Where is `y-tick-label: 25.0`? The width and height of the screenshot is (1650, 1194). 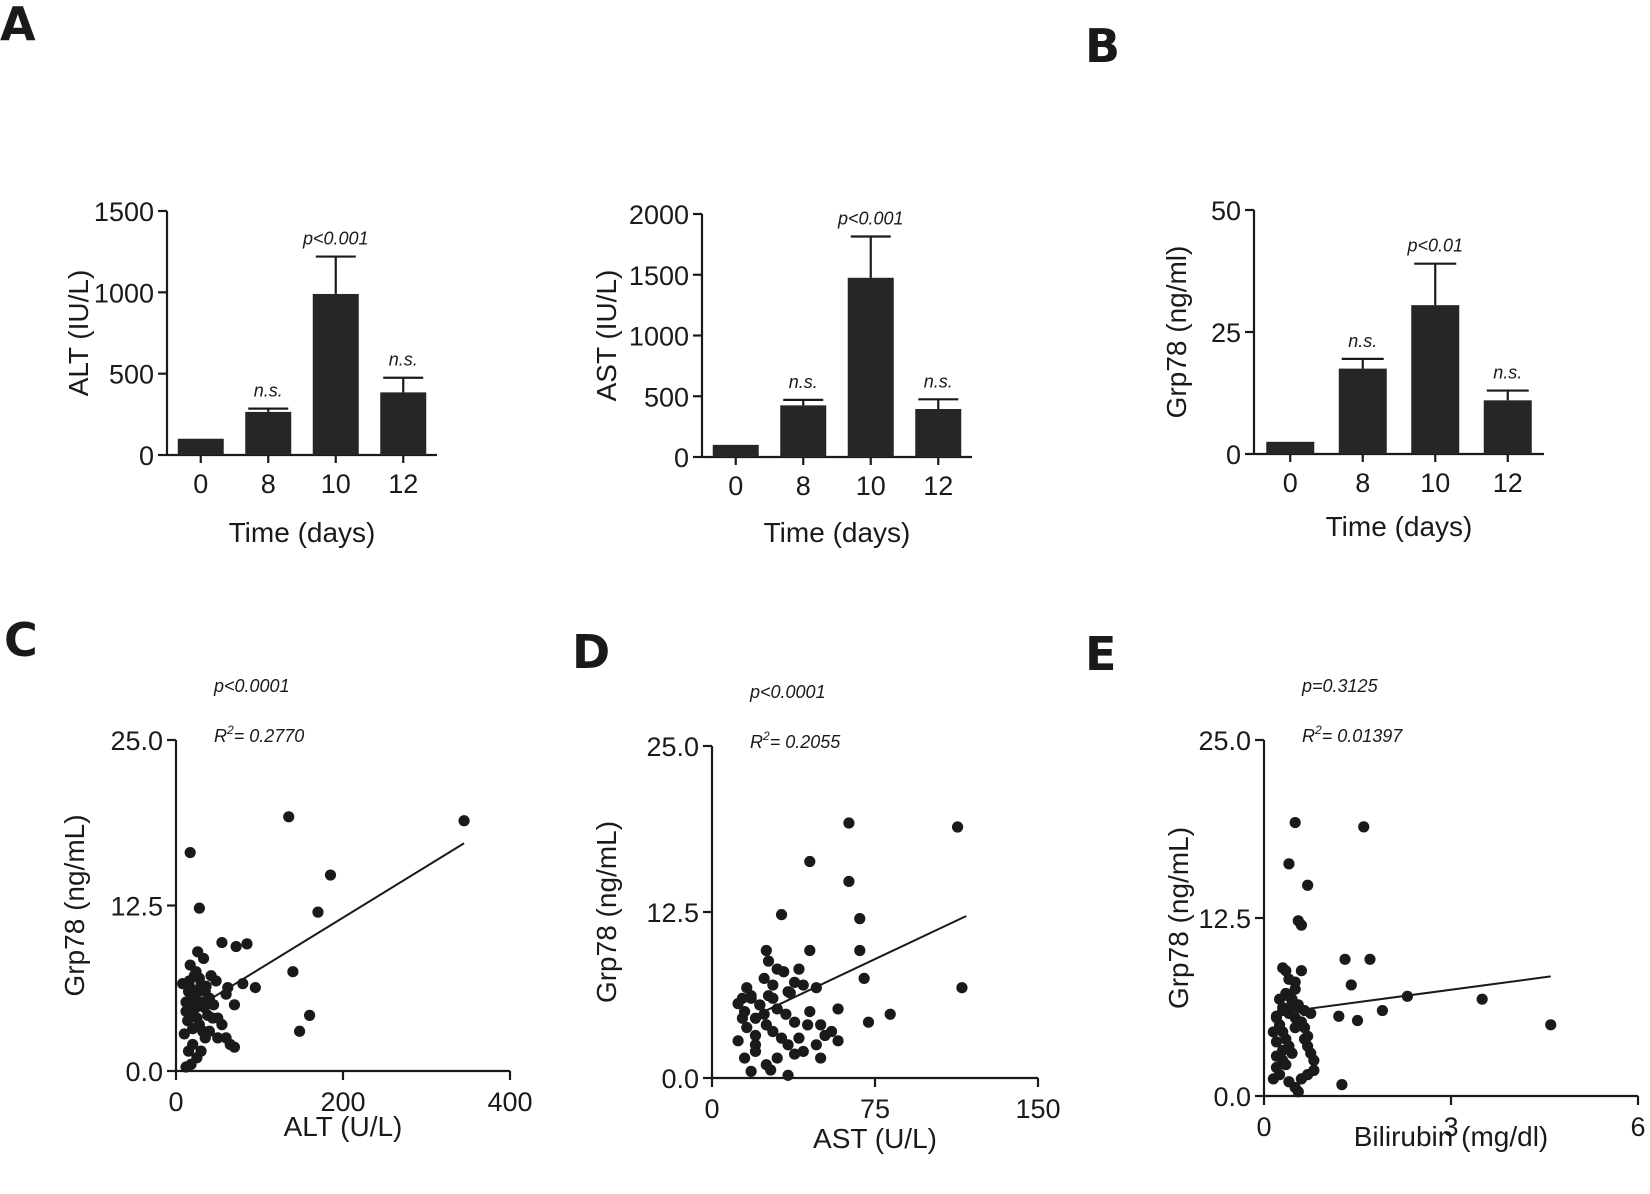
y-tick-label: 25.0 is located at coordinates (1224, 741).